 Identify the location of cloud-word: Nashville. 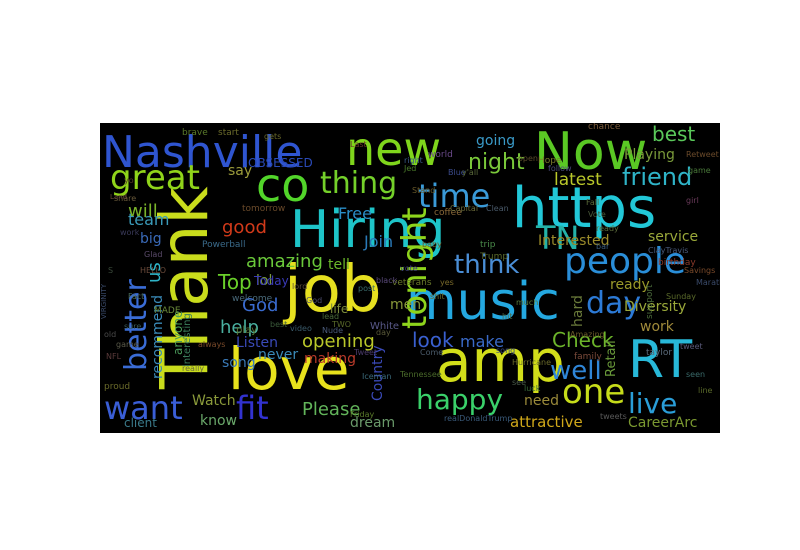
(202, 152).